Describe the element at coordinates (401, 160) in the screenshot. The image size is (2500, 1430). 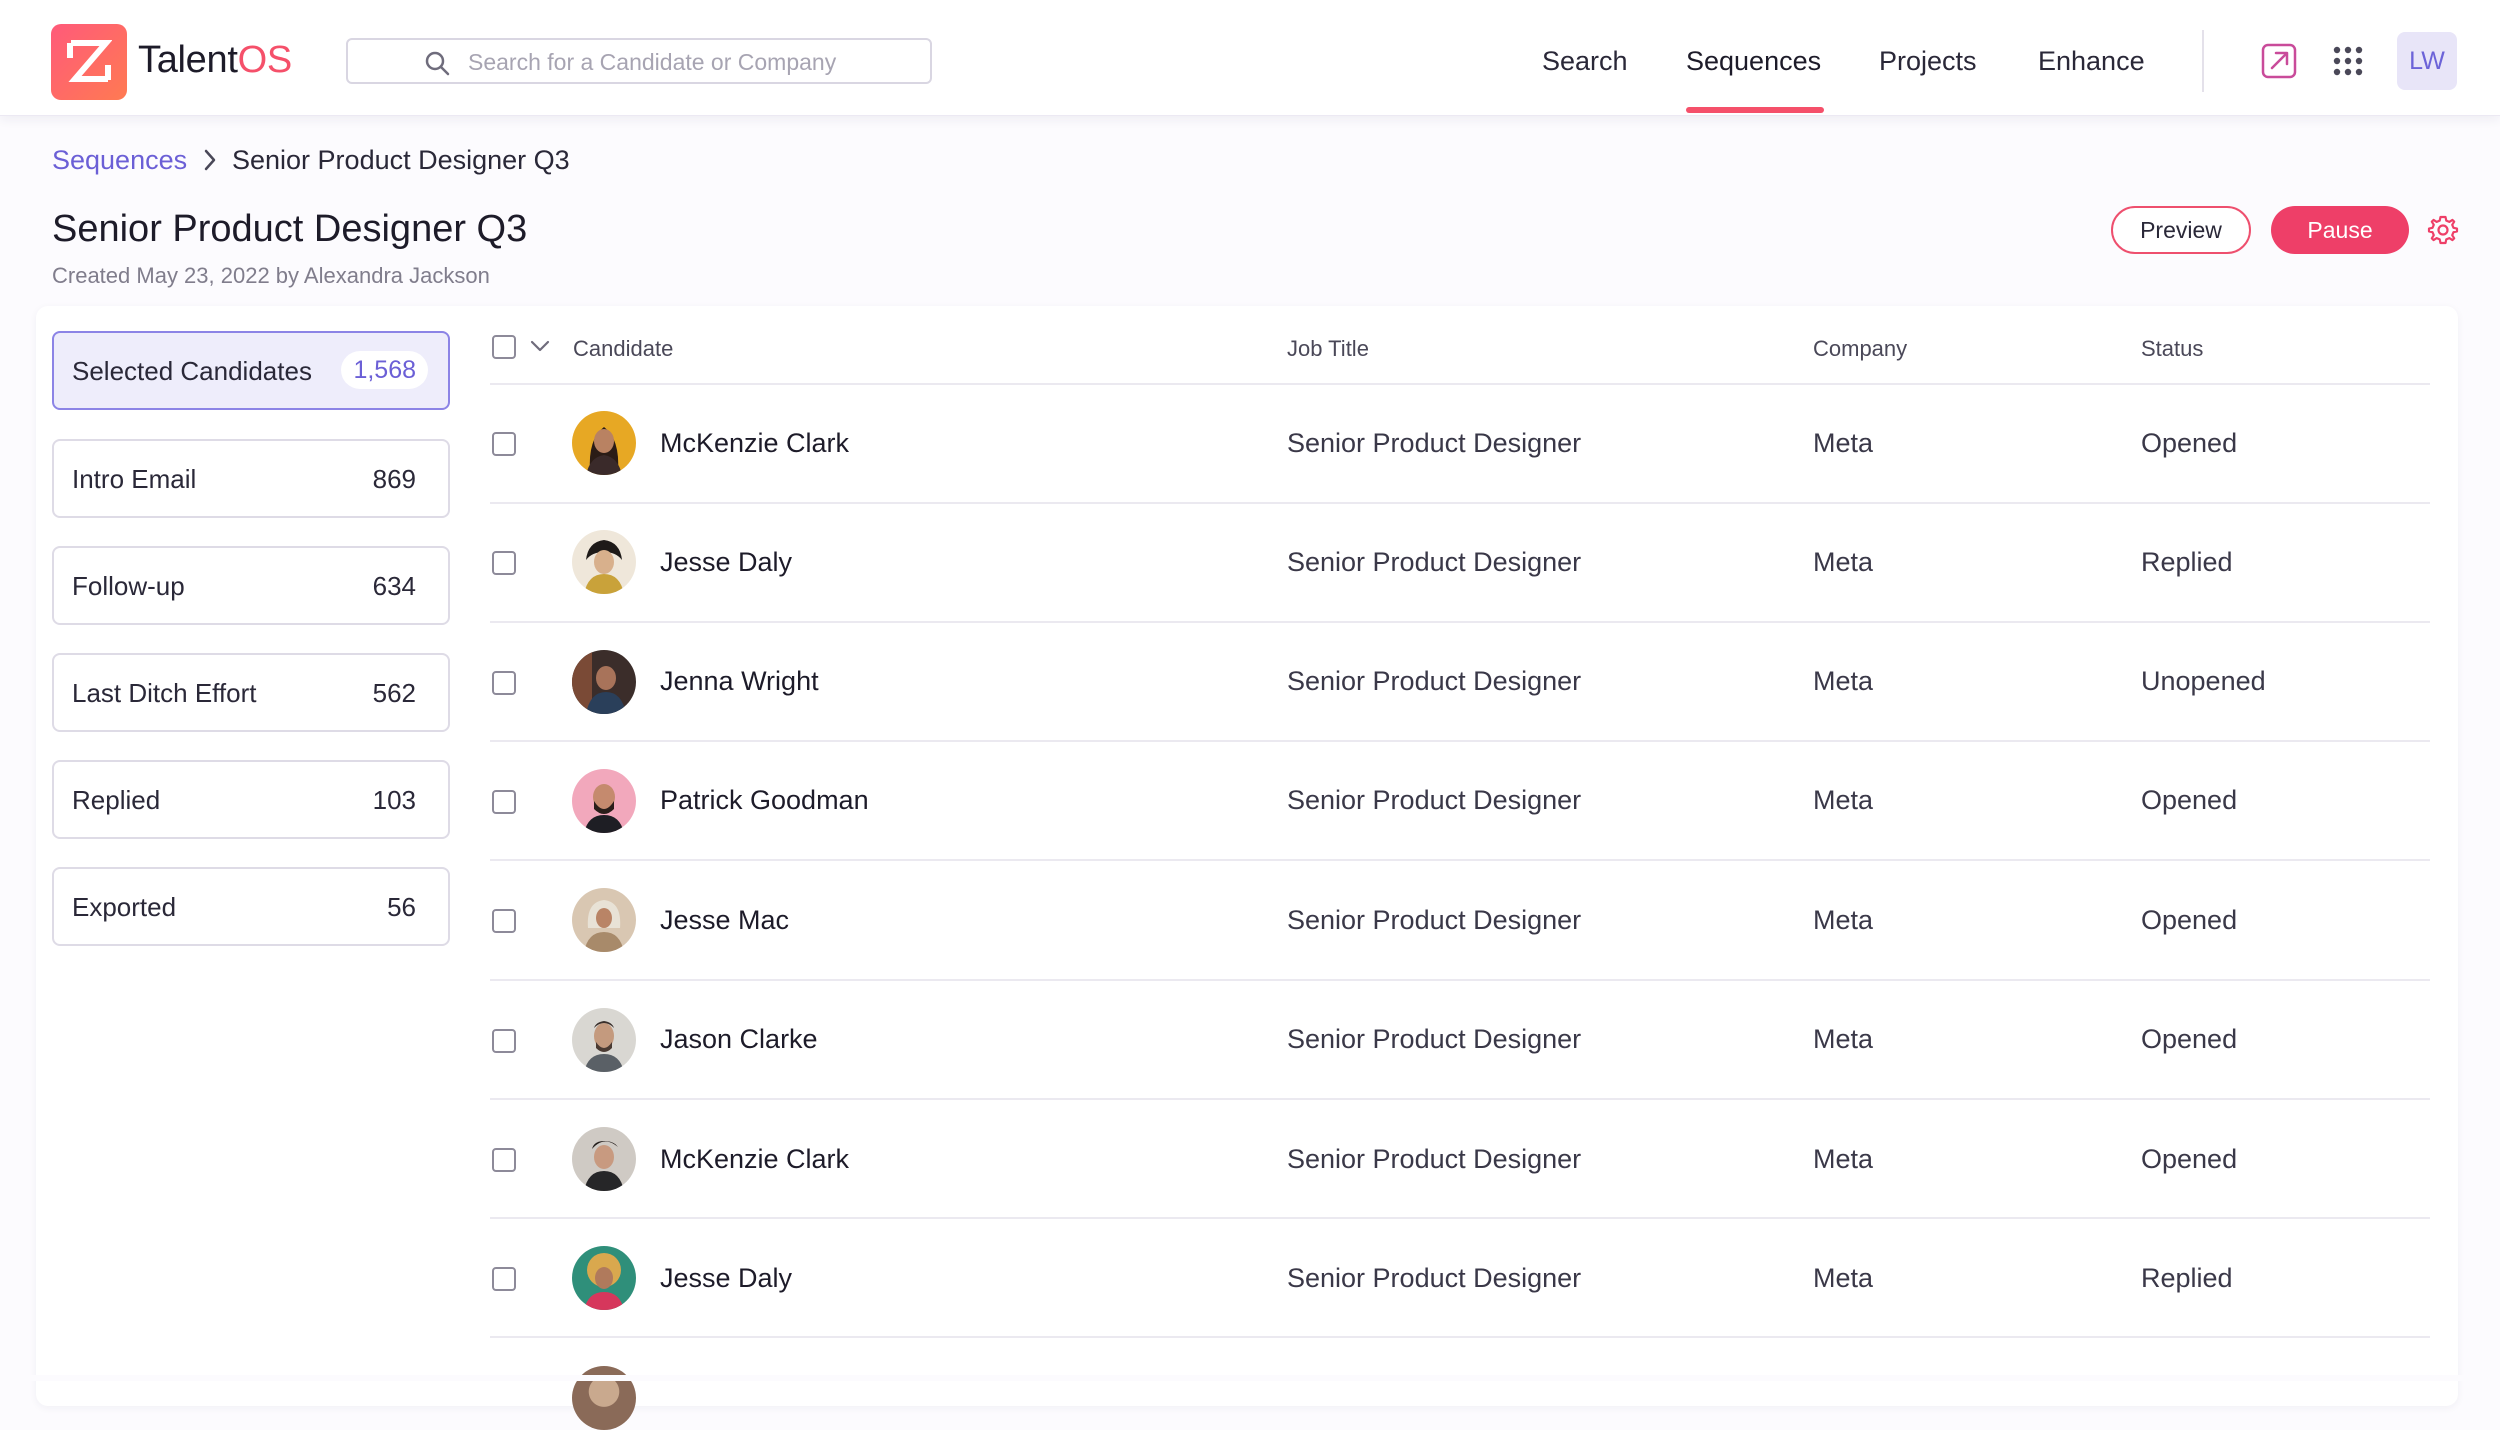
I see `breadcrumb-current: Senior Product Designer Q3` at that location.